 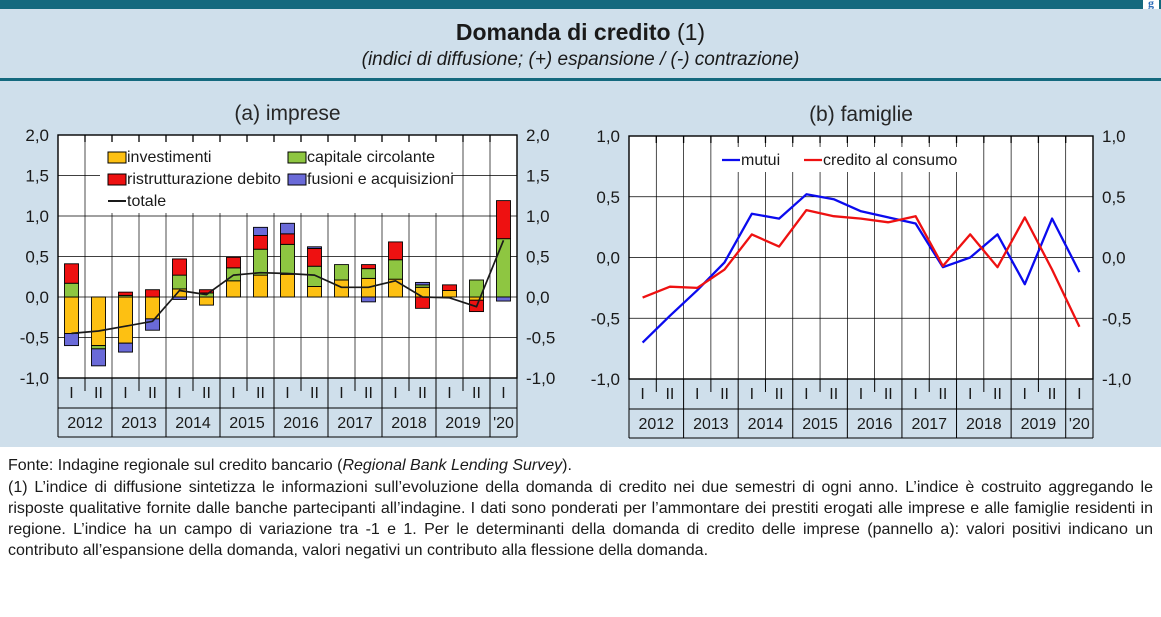 I want to click on panel-b-ytick-right: -1,0, so click(x=1116, y=379).